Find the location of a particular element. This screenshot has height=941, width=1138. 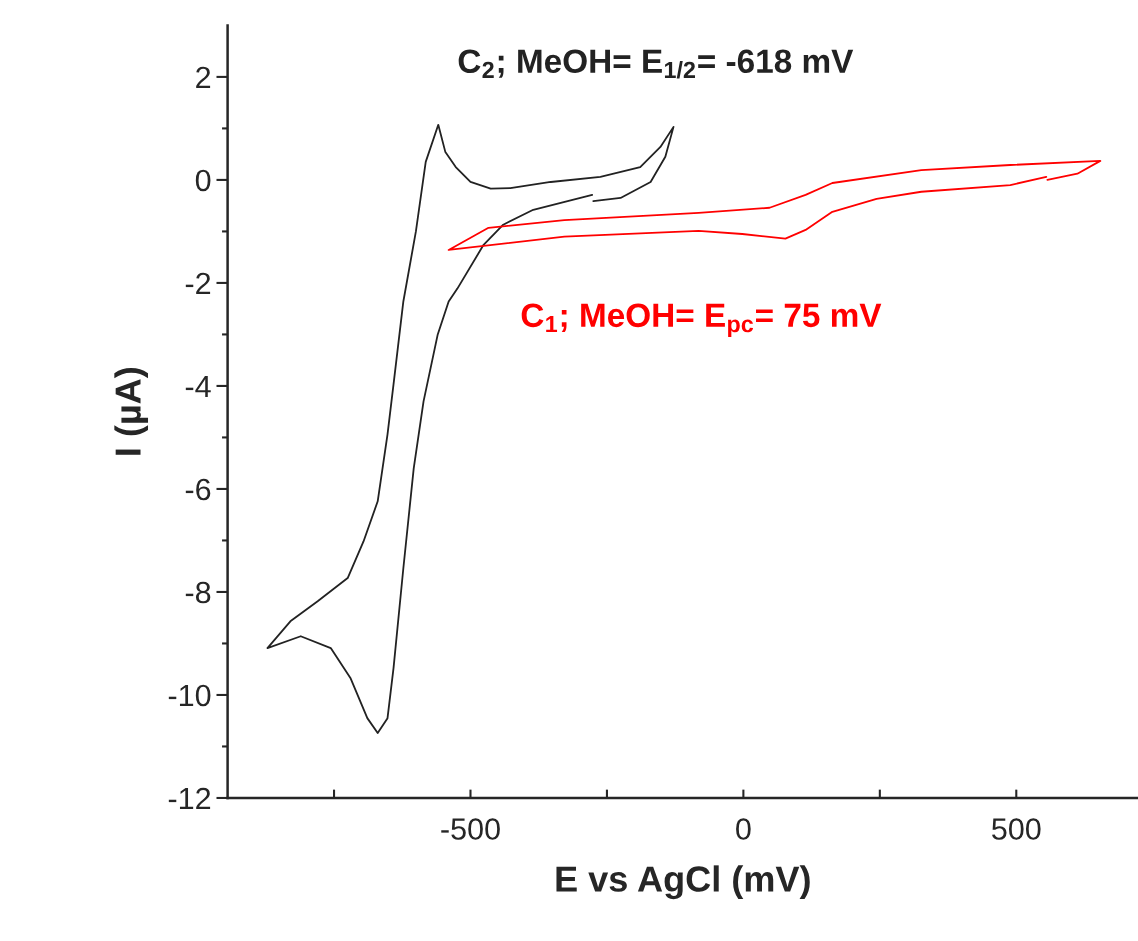

y-tick-label: 0 is located at coordinates (203, 180).